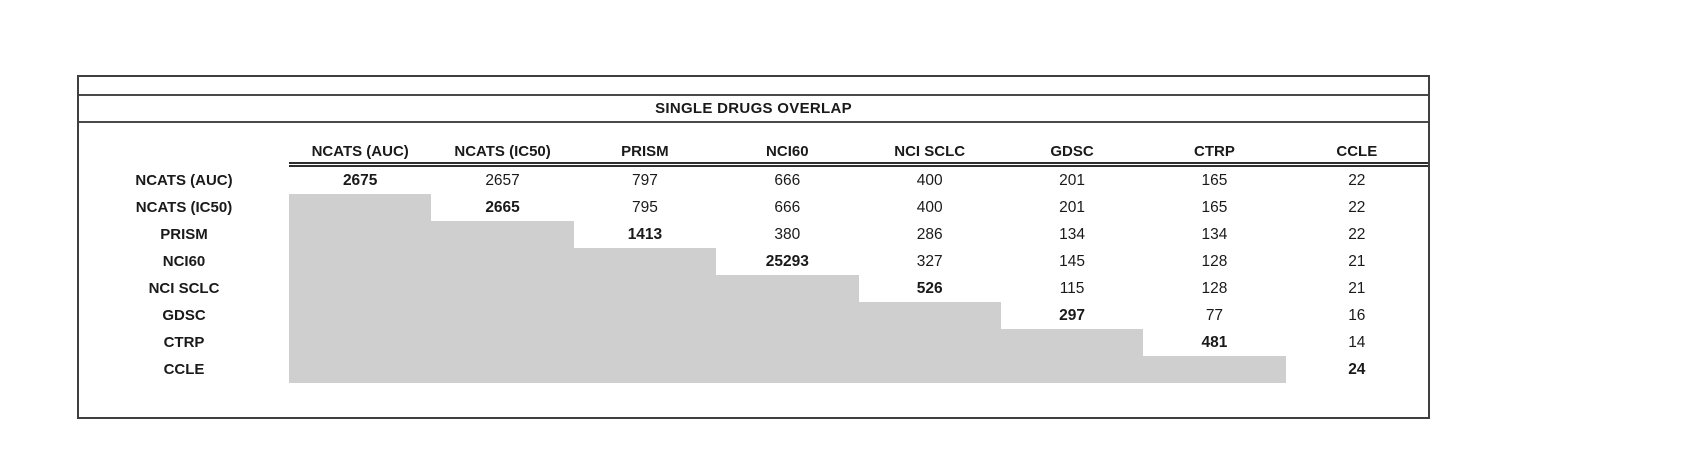  Describe the element at coordinates (787, 369) in the screenshot. I see `matrix-cell-ccle-nci60` at that location.